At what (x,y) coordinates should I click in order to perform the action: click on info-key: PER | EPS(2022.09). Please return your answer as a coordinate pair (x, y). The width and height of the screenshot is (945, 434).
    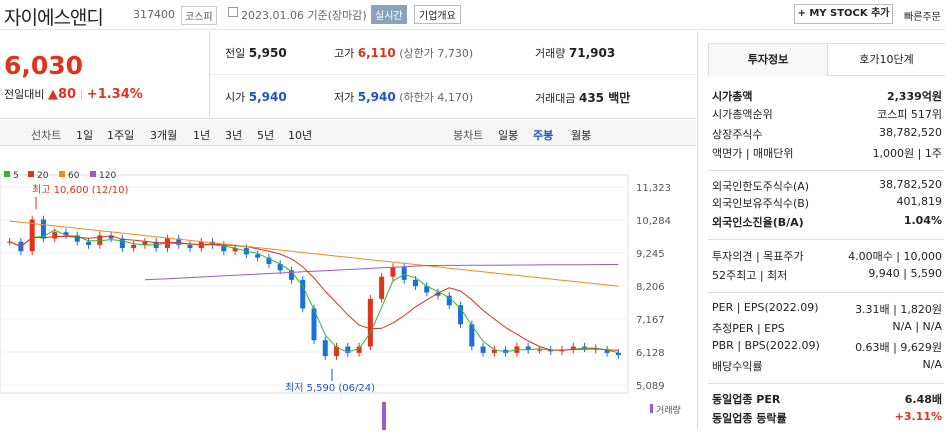
    Looking at the image, I should click on (765, 307).